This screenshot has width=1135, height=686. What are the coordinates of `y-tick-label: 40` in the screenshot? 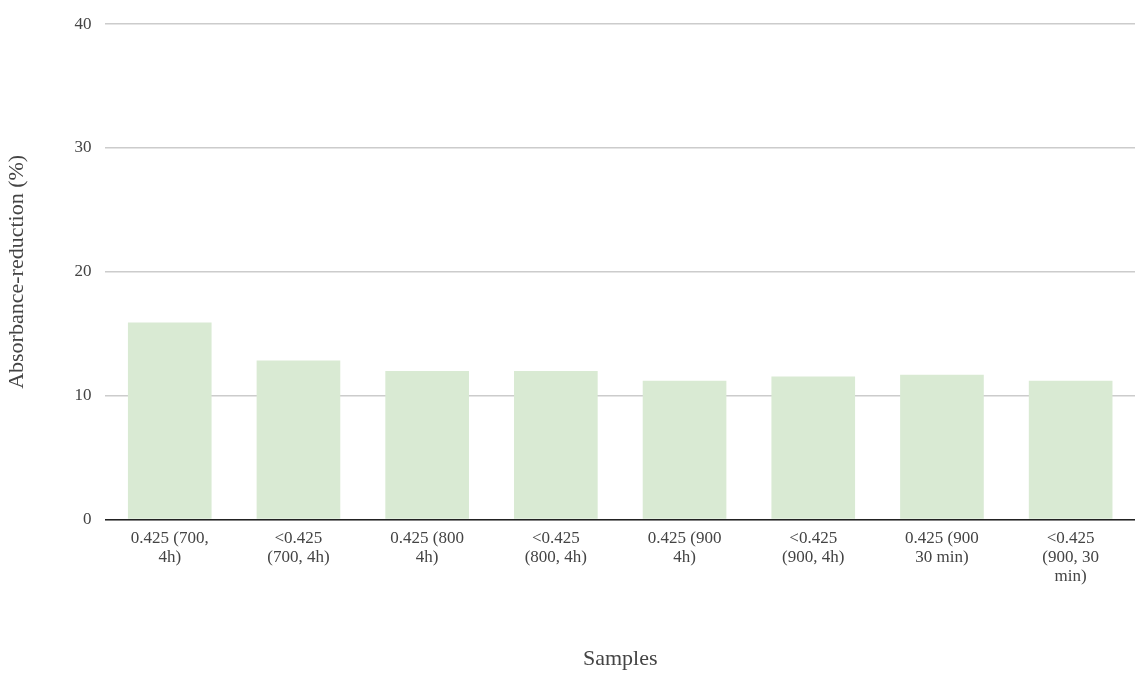 It's located at (83, 23).